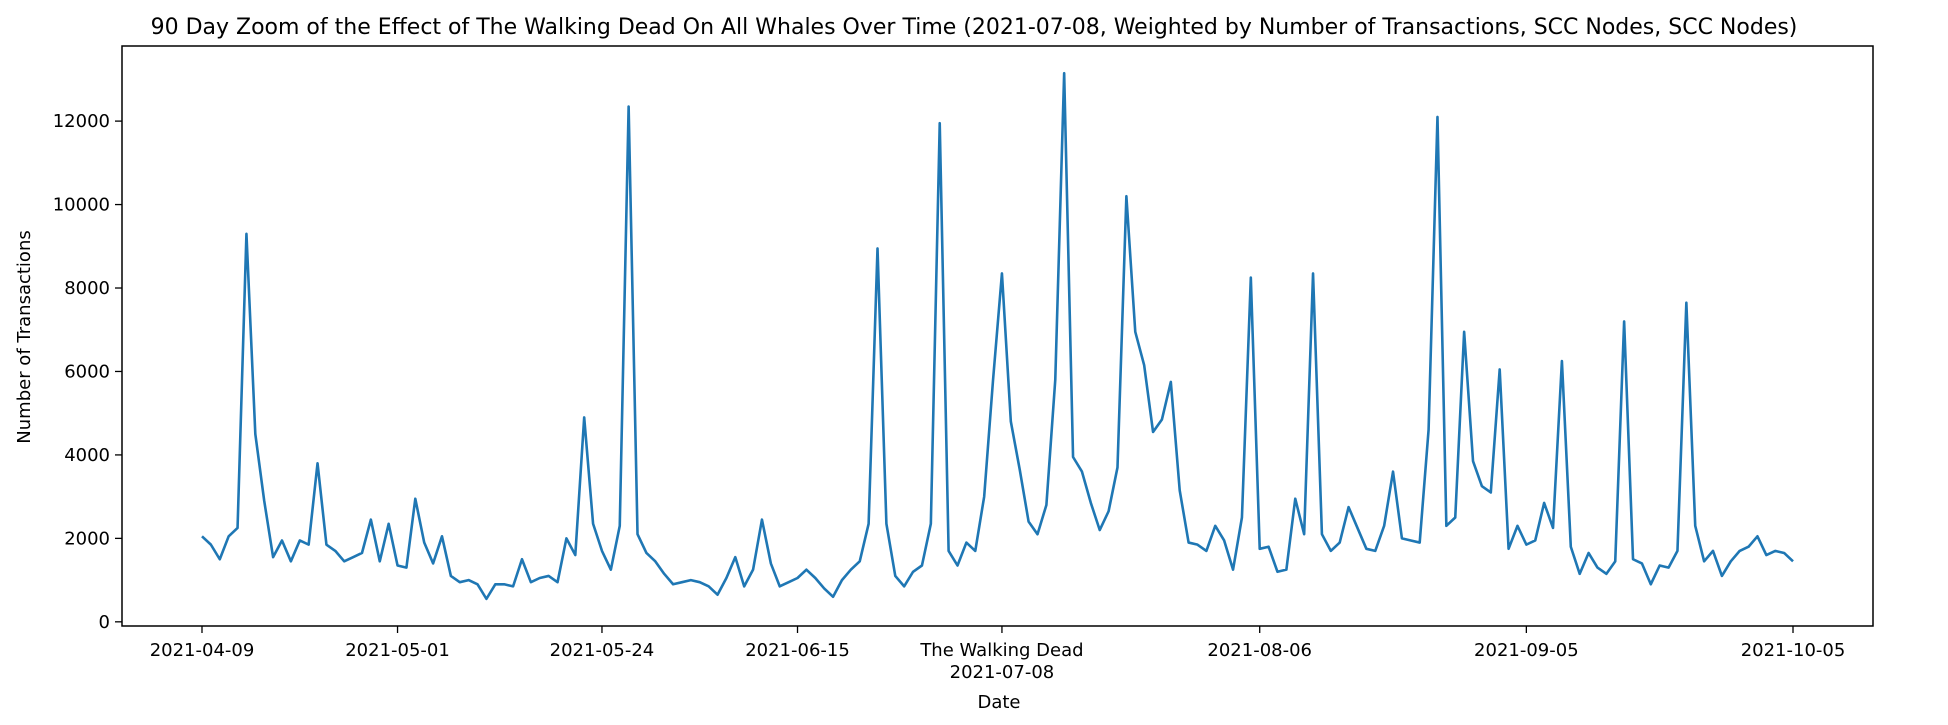 The height and width of the screenshot is (725, 1948). I want to click on y-tick-label: 10000, so click(81, 205).